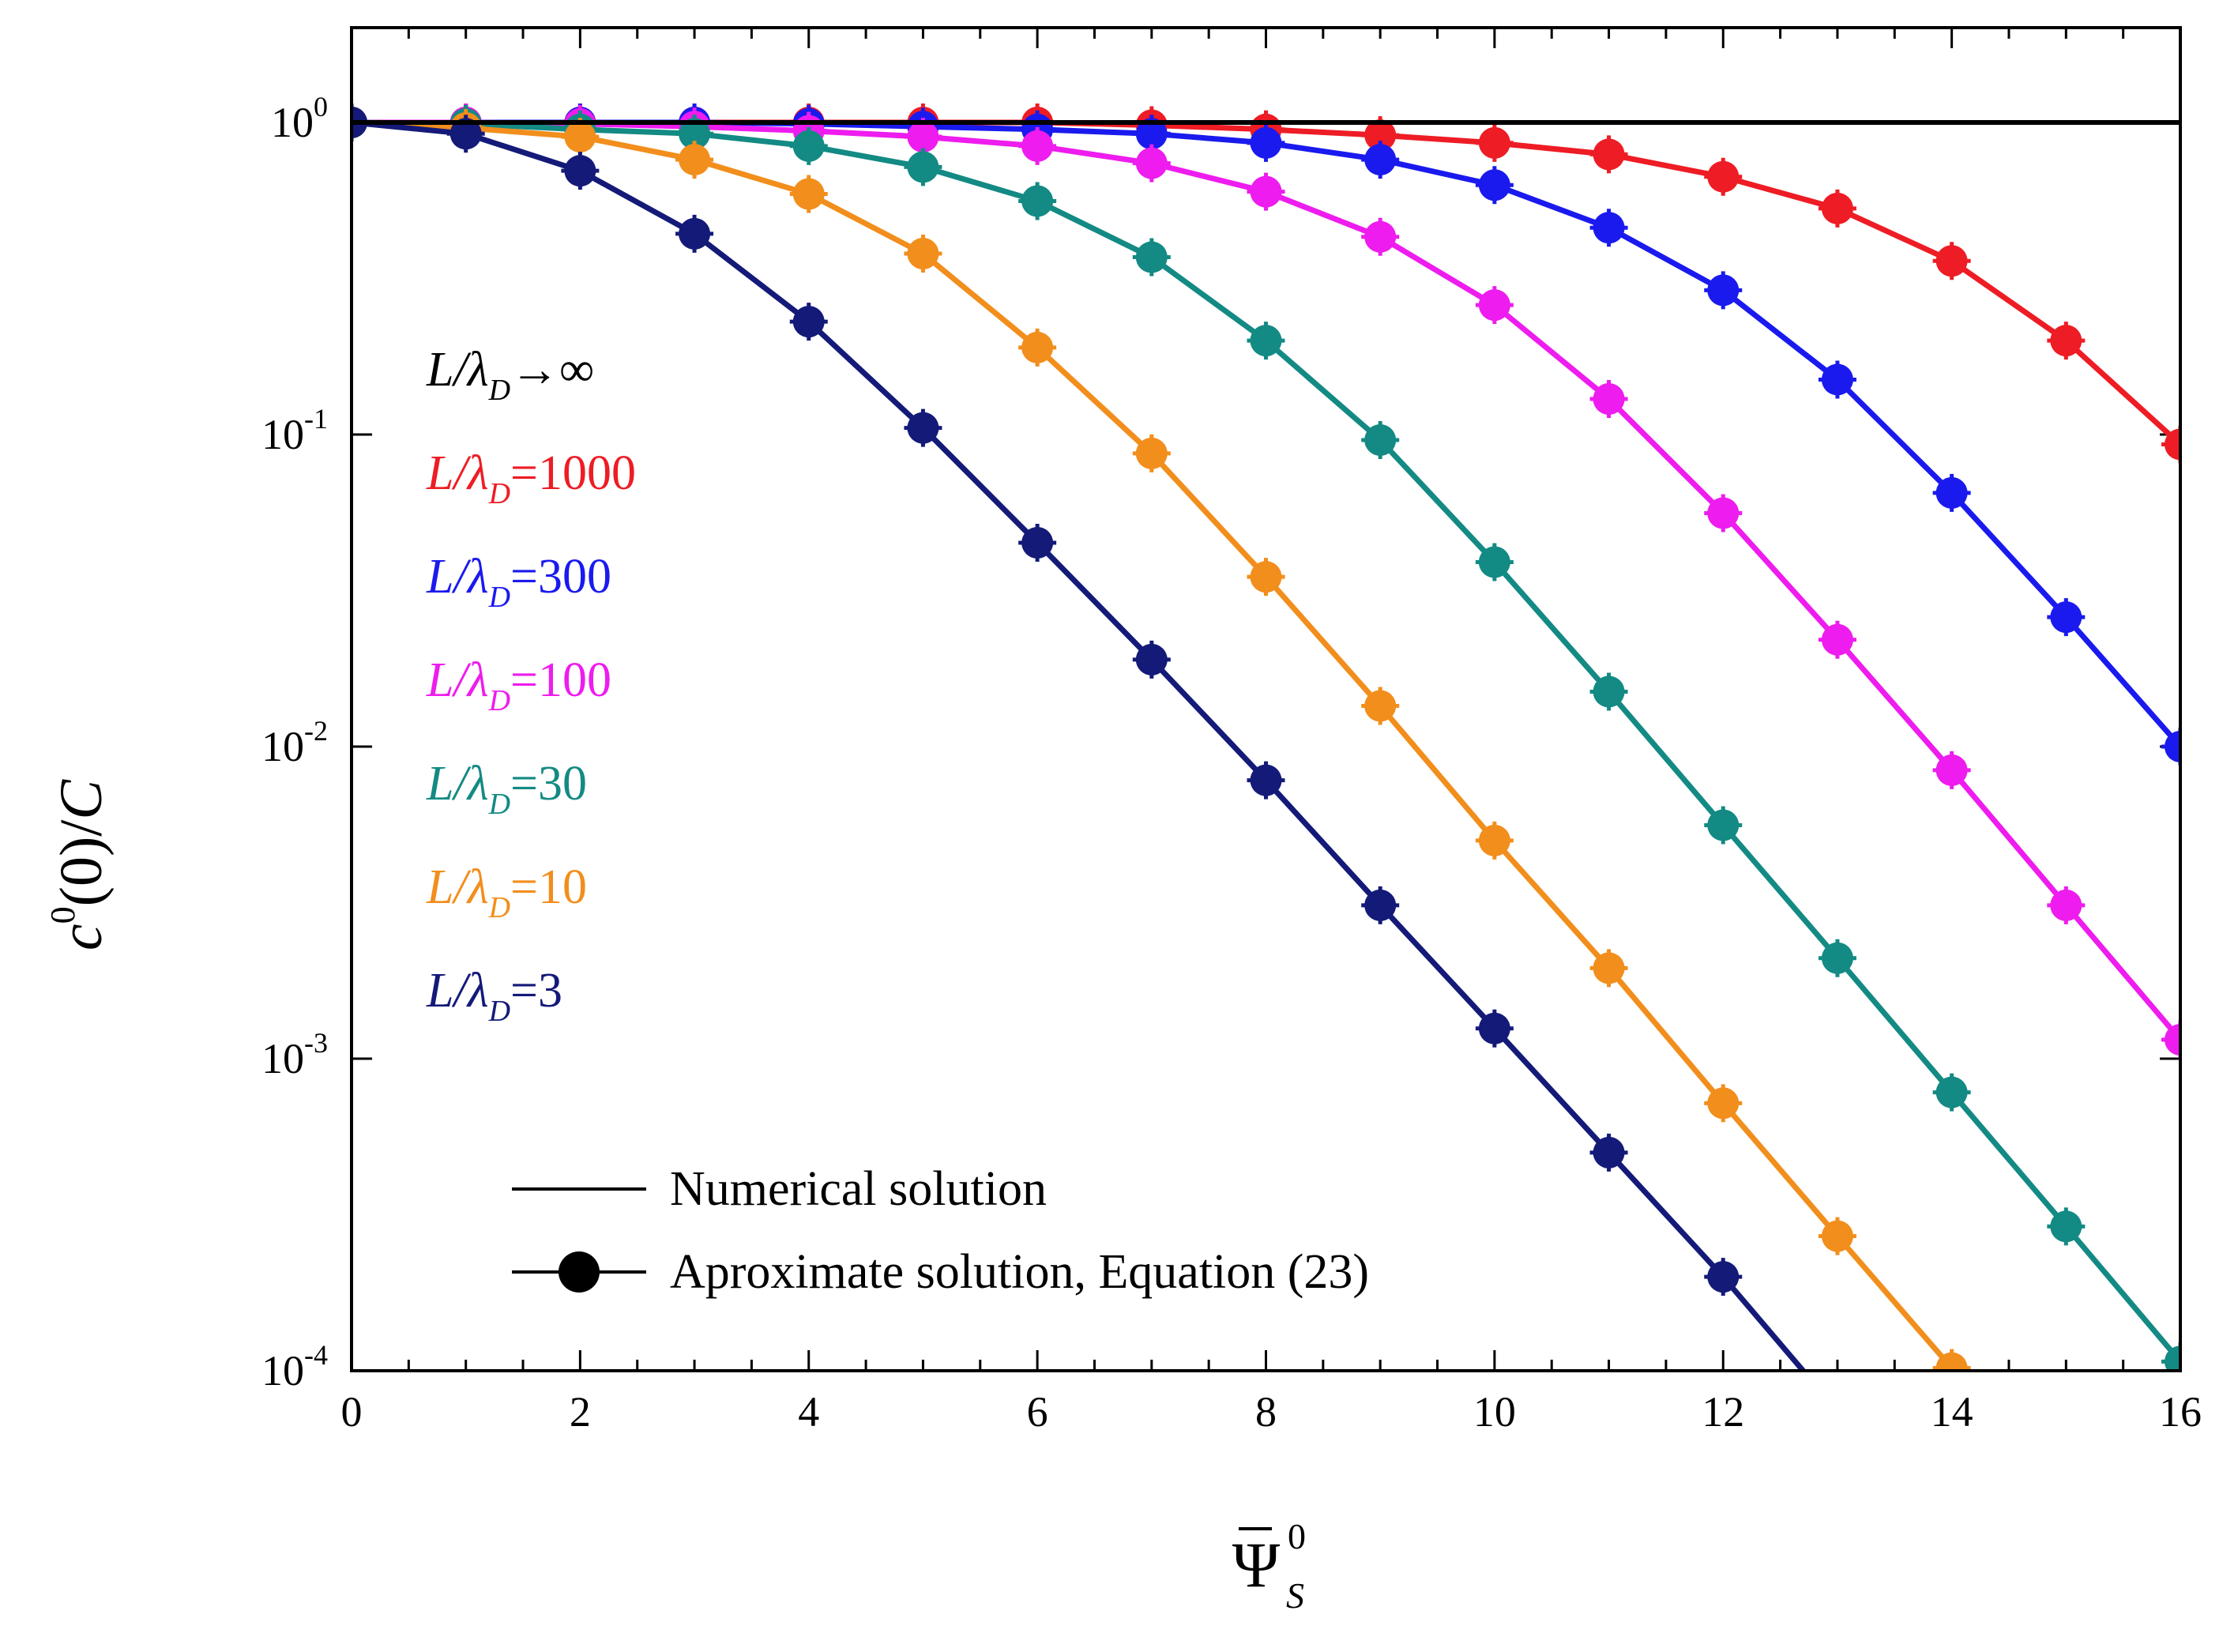 The width and height of the screenshot is (2238, 1652). I want to click on x-axis-label: Ψ 0 S, so click(1269, 1566).